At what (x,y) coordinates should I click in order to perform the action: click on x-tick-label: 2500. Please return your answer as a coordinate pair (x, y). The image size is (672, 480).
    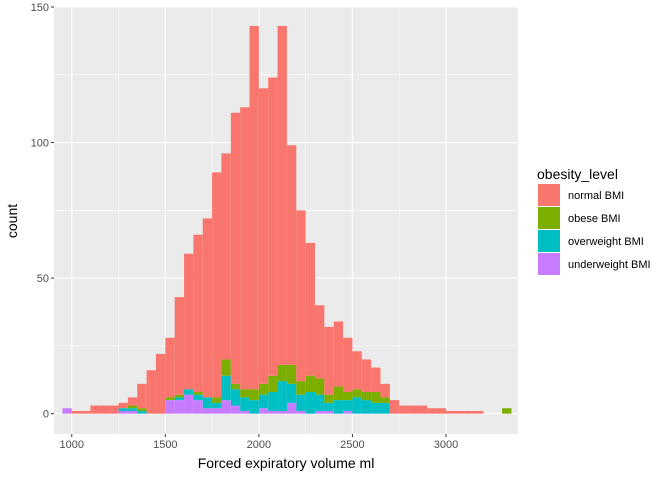
    Looking at the image, I should click on (352, 445).